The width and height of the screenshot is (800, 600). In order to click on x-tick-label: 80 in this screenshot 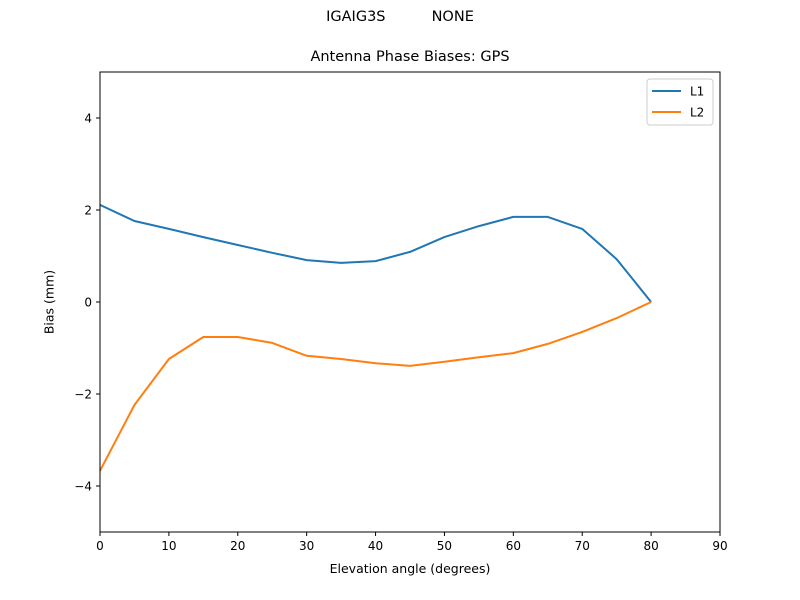, I will do `click(650, 546)`.